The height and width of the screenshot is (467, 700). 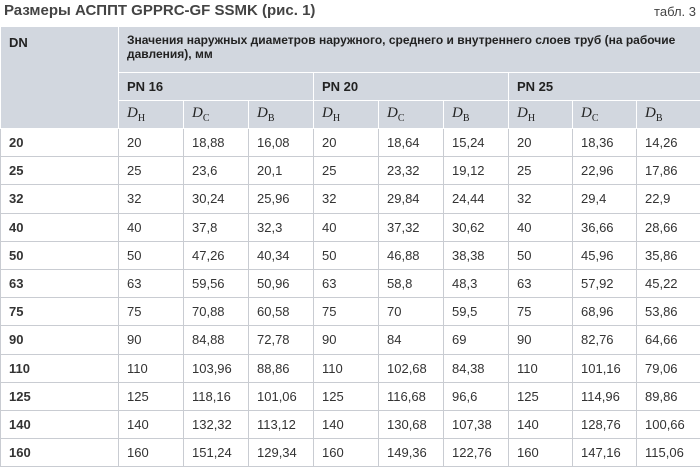 What do you see at coordinates (476, 396) in the screenshot?
I see `value-cell: 96,6` at bounding box center [476, 396].